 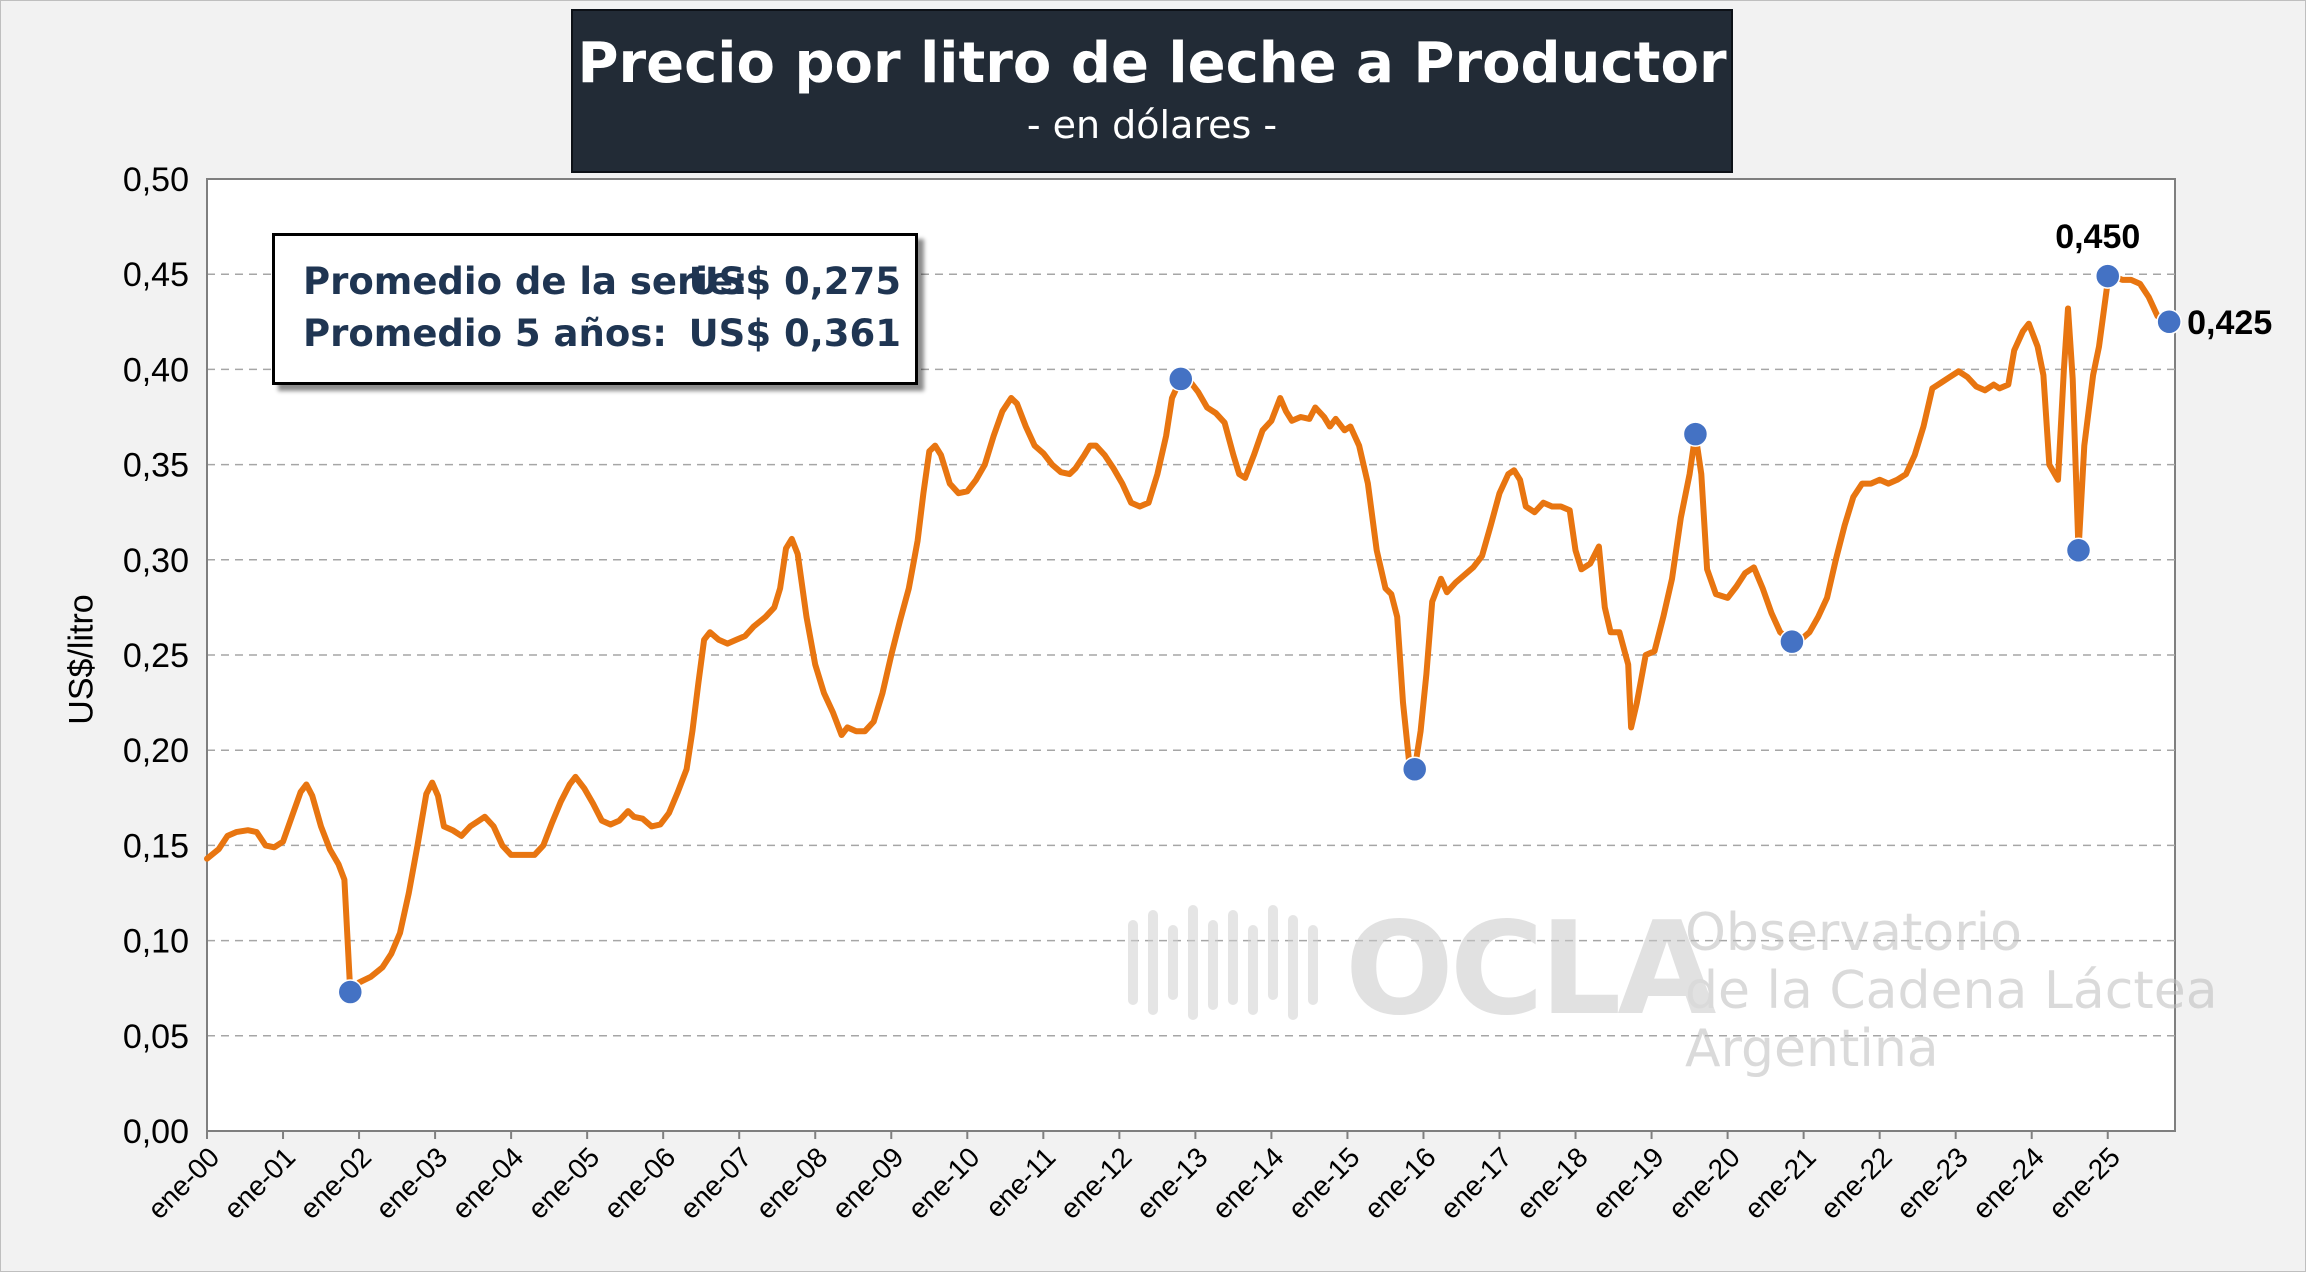 What do you see at coordinates (1020, 1182) in the screenshot?
I see `x-tick-label: ene-11` at bounding box center [1020, 1182].